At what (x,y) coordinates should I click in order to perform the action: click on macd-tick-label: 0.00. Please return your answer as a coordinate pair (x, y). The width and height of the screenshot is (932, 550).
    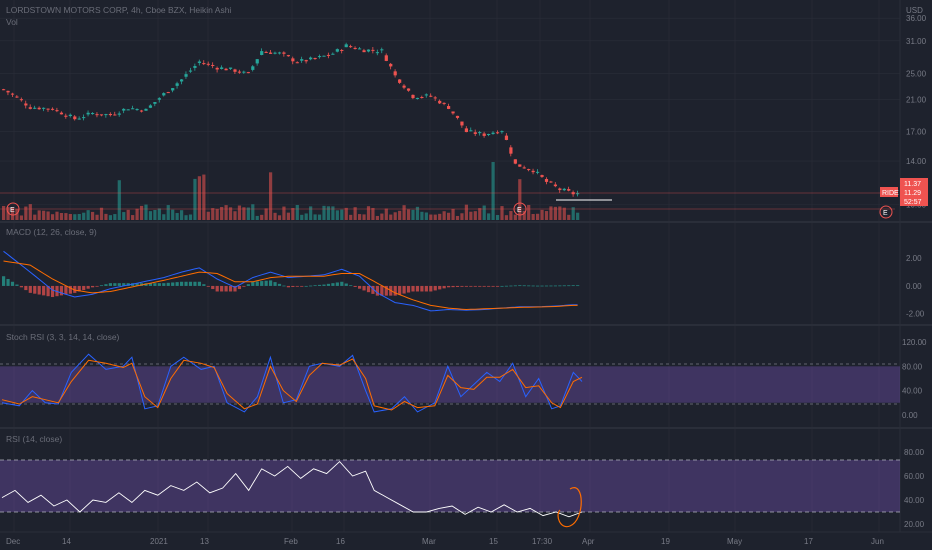
    Looking at the image, I should click on (914, 286).